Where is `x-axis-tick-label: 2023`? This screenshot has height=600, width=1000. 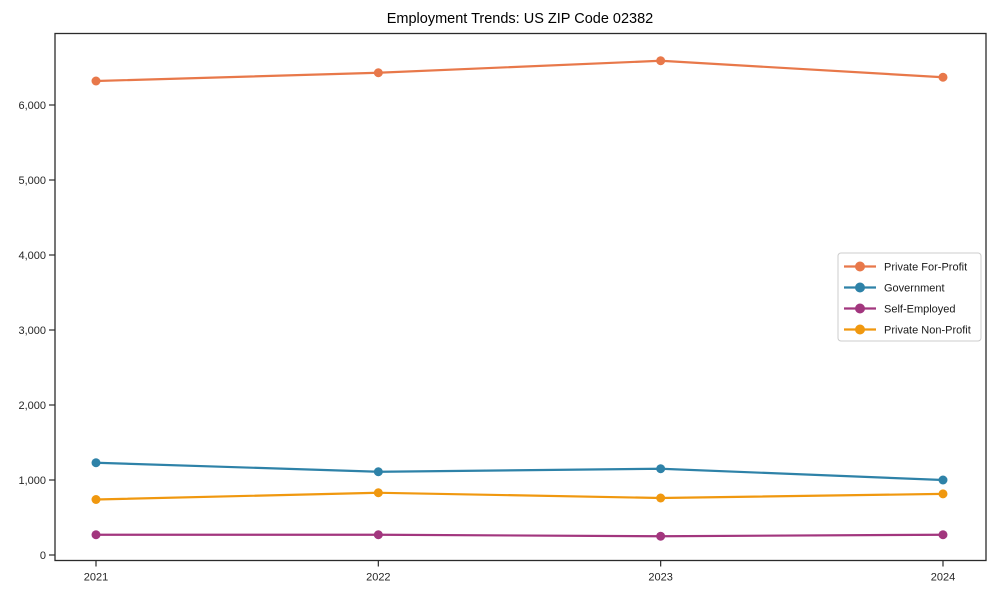 x-axis-tick-label: 2023 is located at coordinates (660, 578).